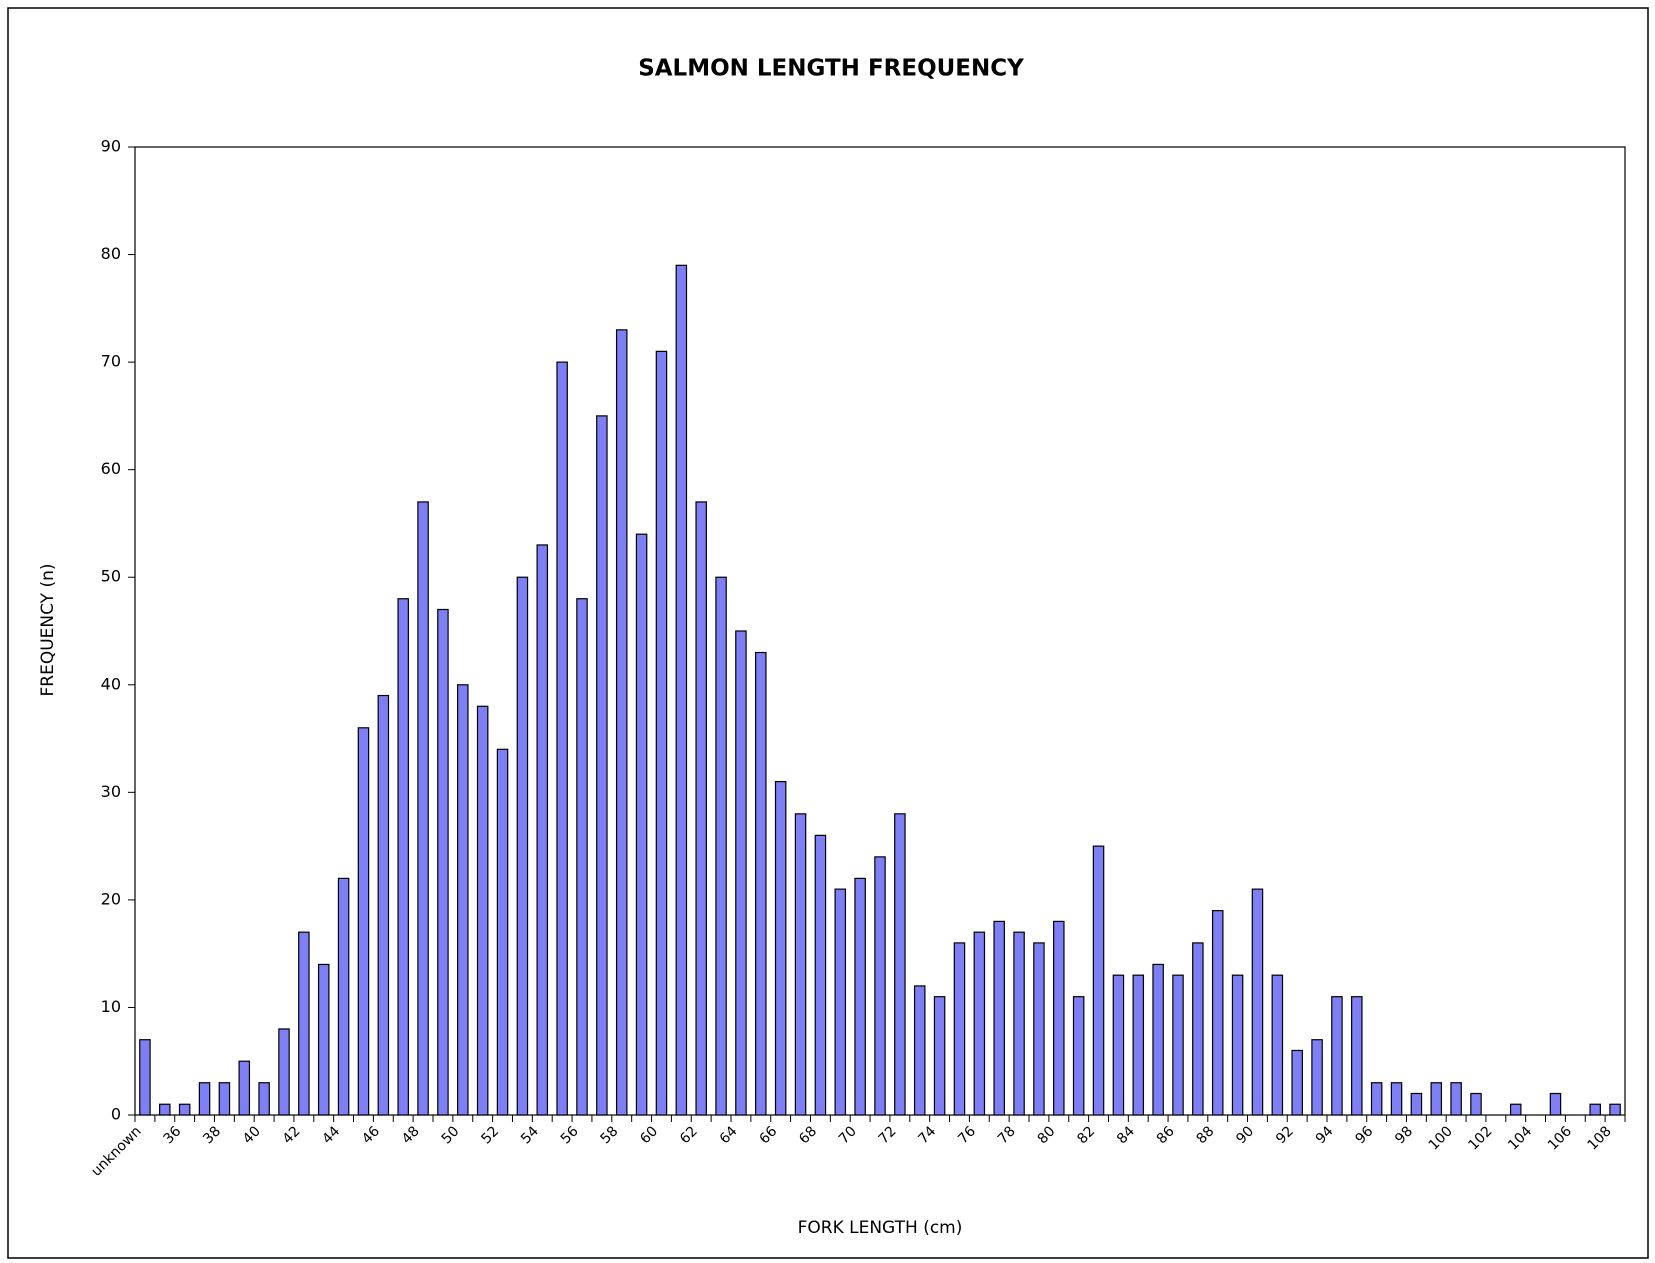 Image resolution: width=1655 pixels, height=1263 pixels. What do you see at coordinates (48, 629) in the screenshot?
I see `y-axis-title: FREQUENCY (n)` at bounding box center [48, 629].